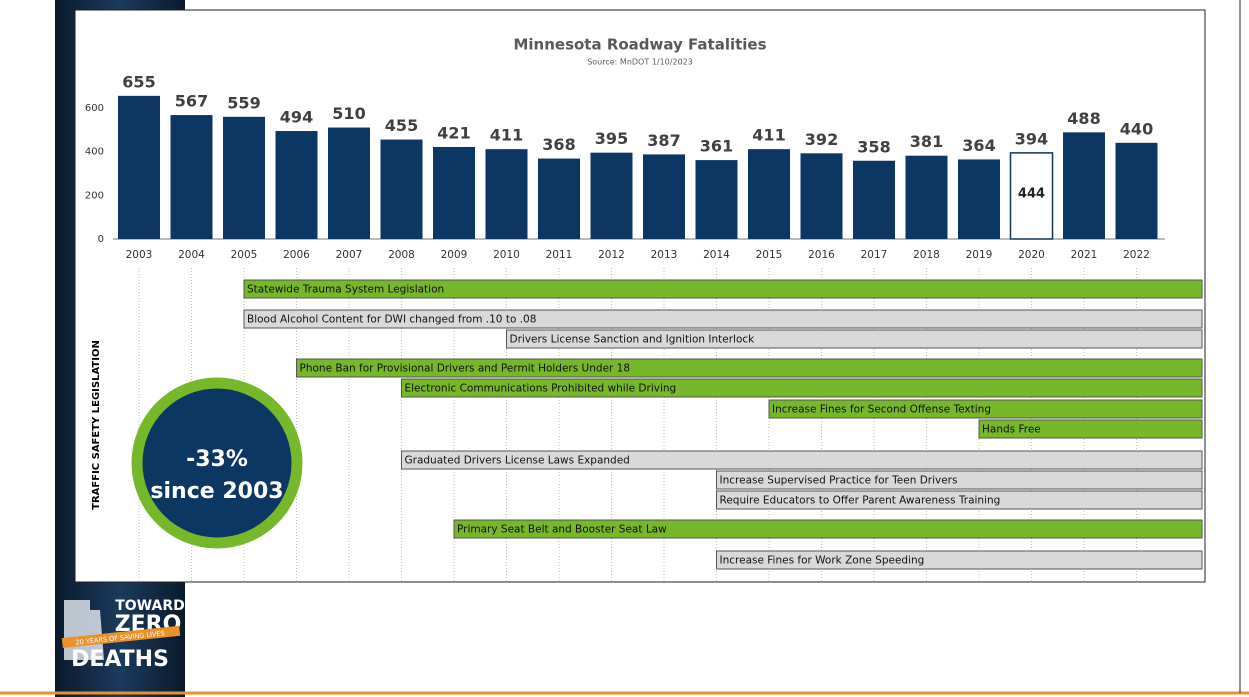 The image size is (1249, 697). What do you see at coordinates (559, 255) in the screenshot?
I see `x-tick-label: 2011` at bounding box center [559, 255].